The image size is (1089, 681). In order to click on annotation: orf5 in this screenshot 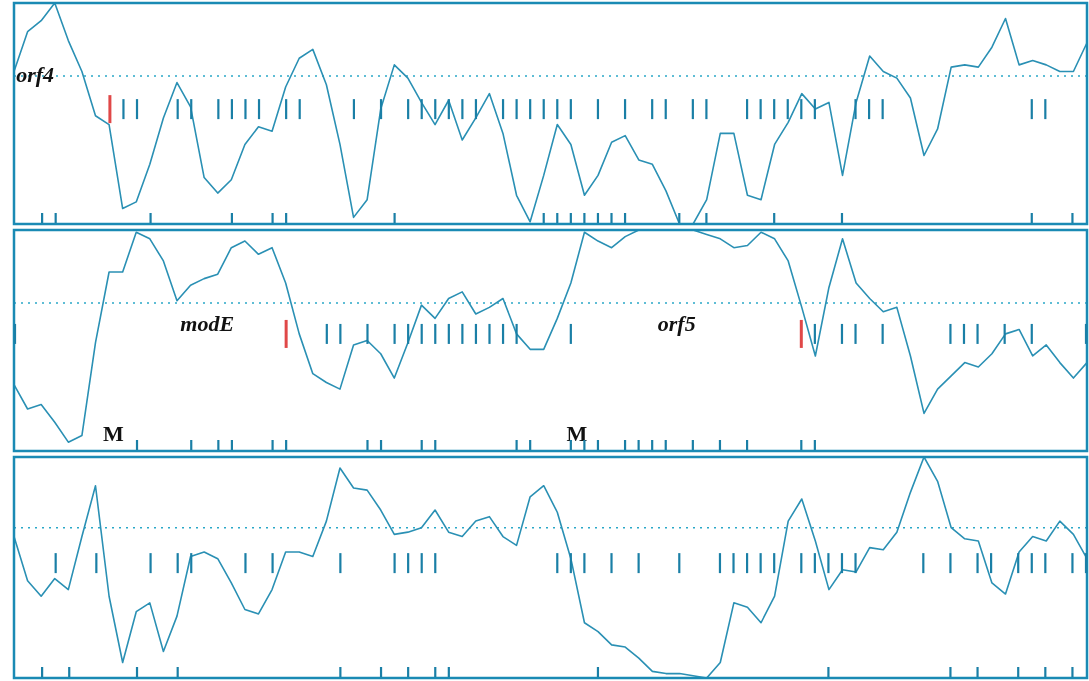, I will do `click(676, 323)`.